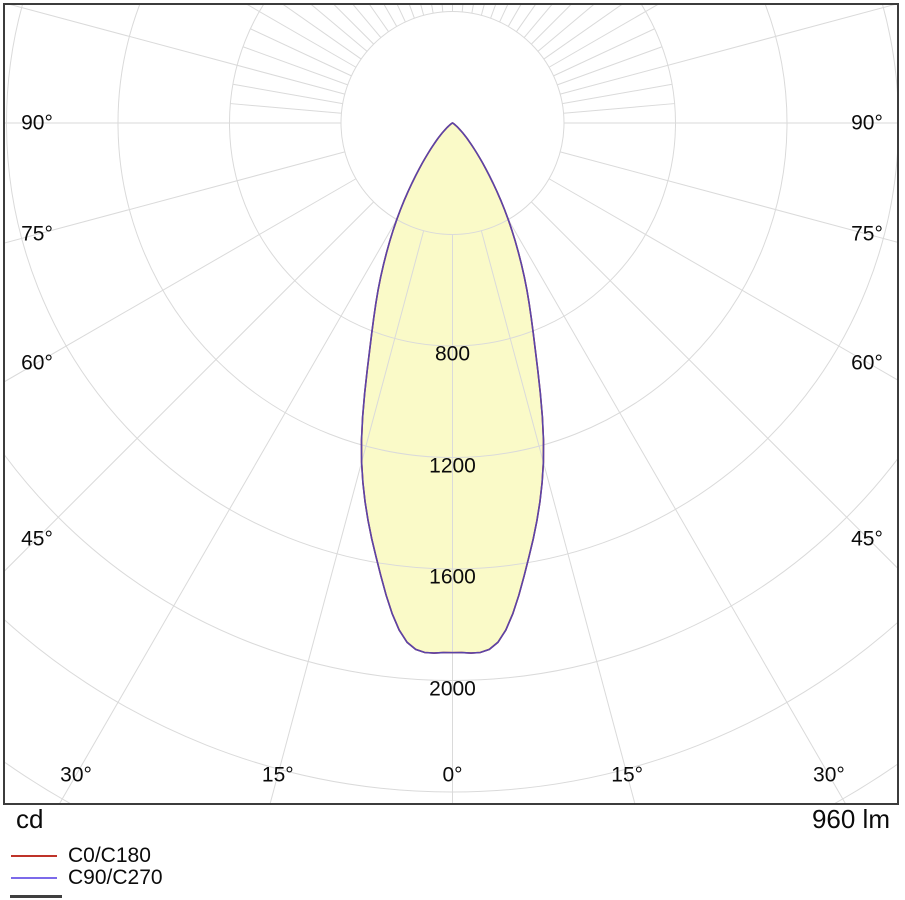 This screenshot has height=900, width=905. I want to click on ring-value-label: 800, so click(452, 354).